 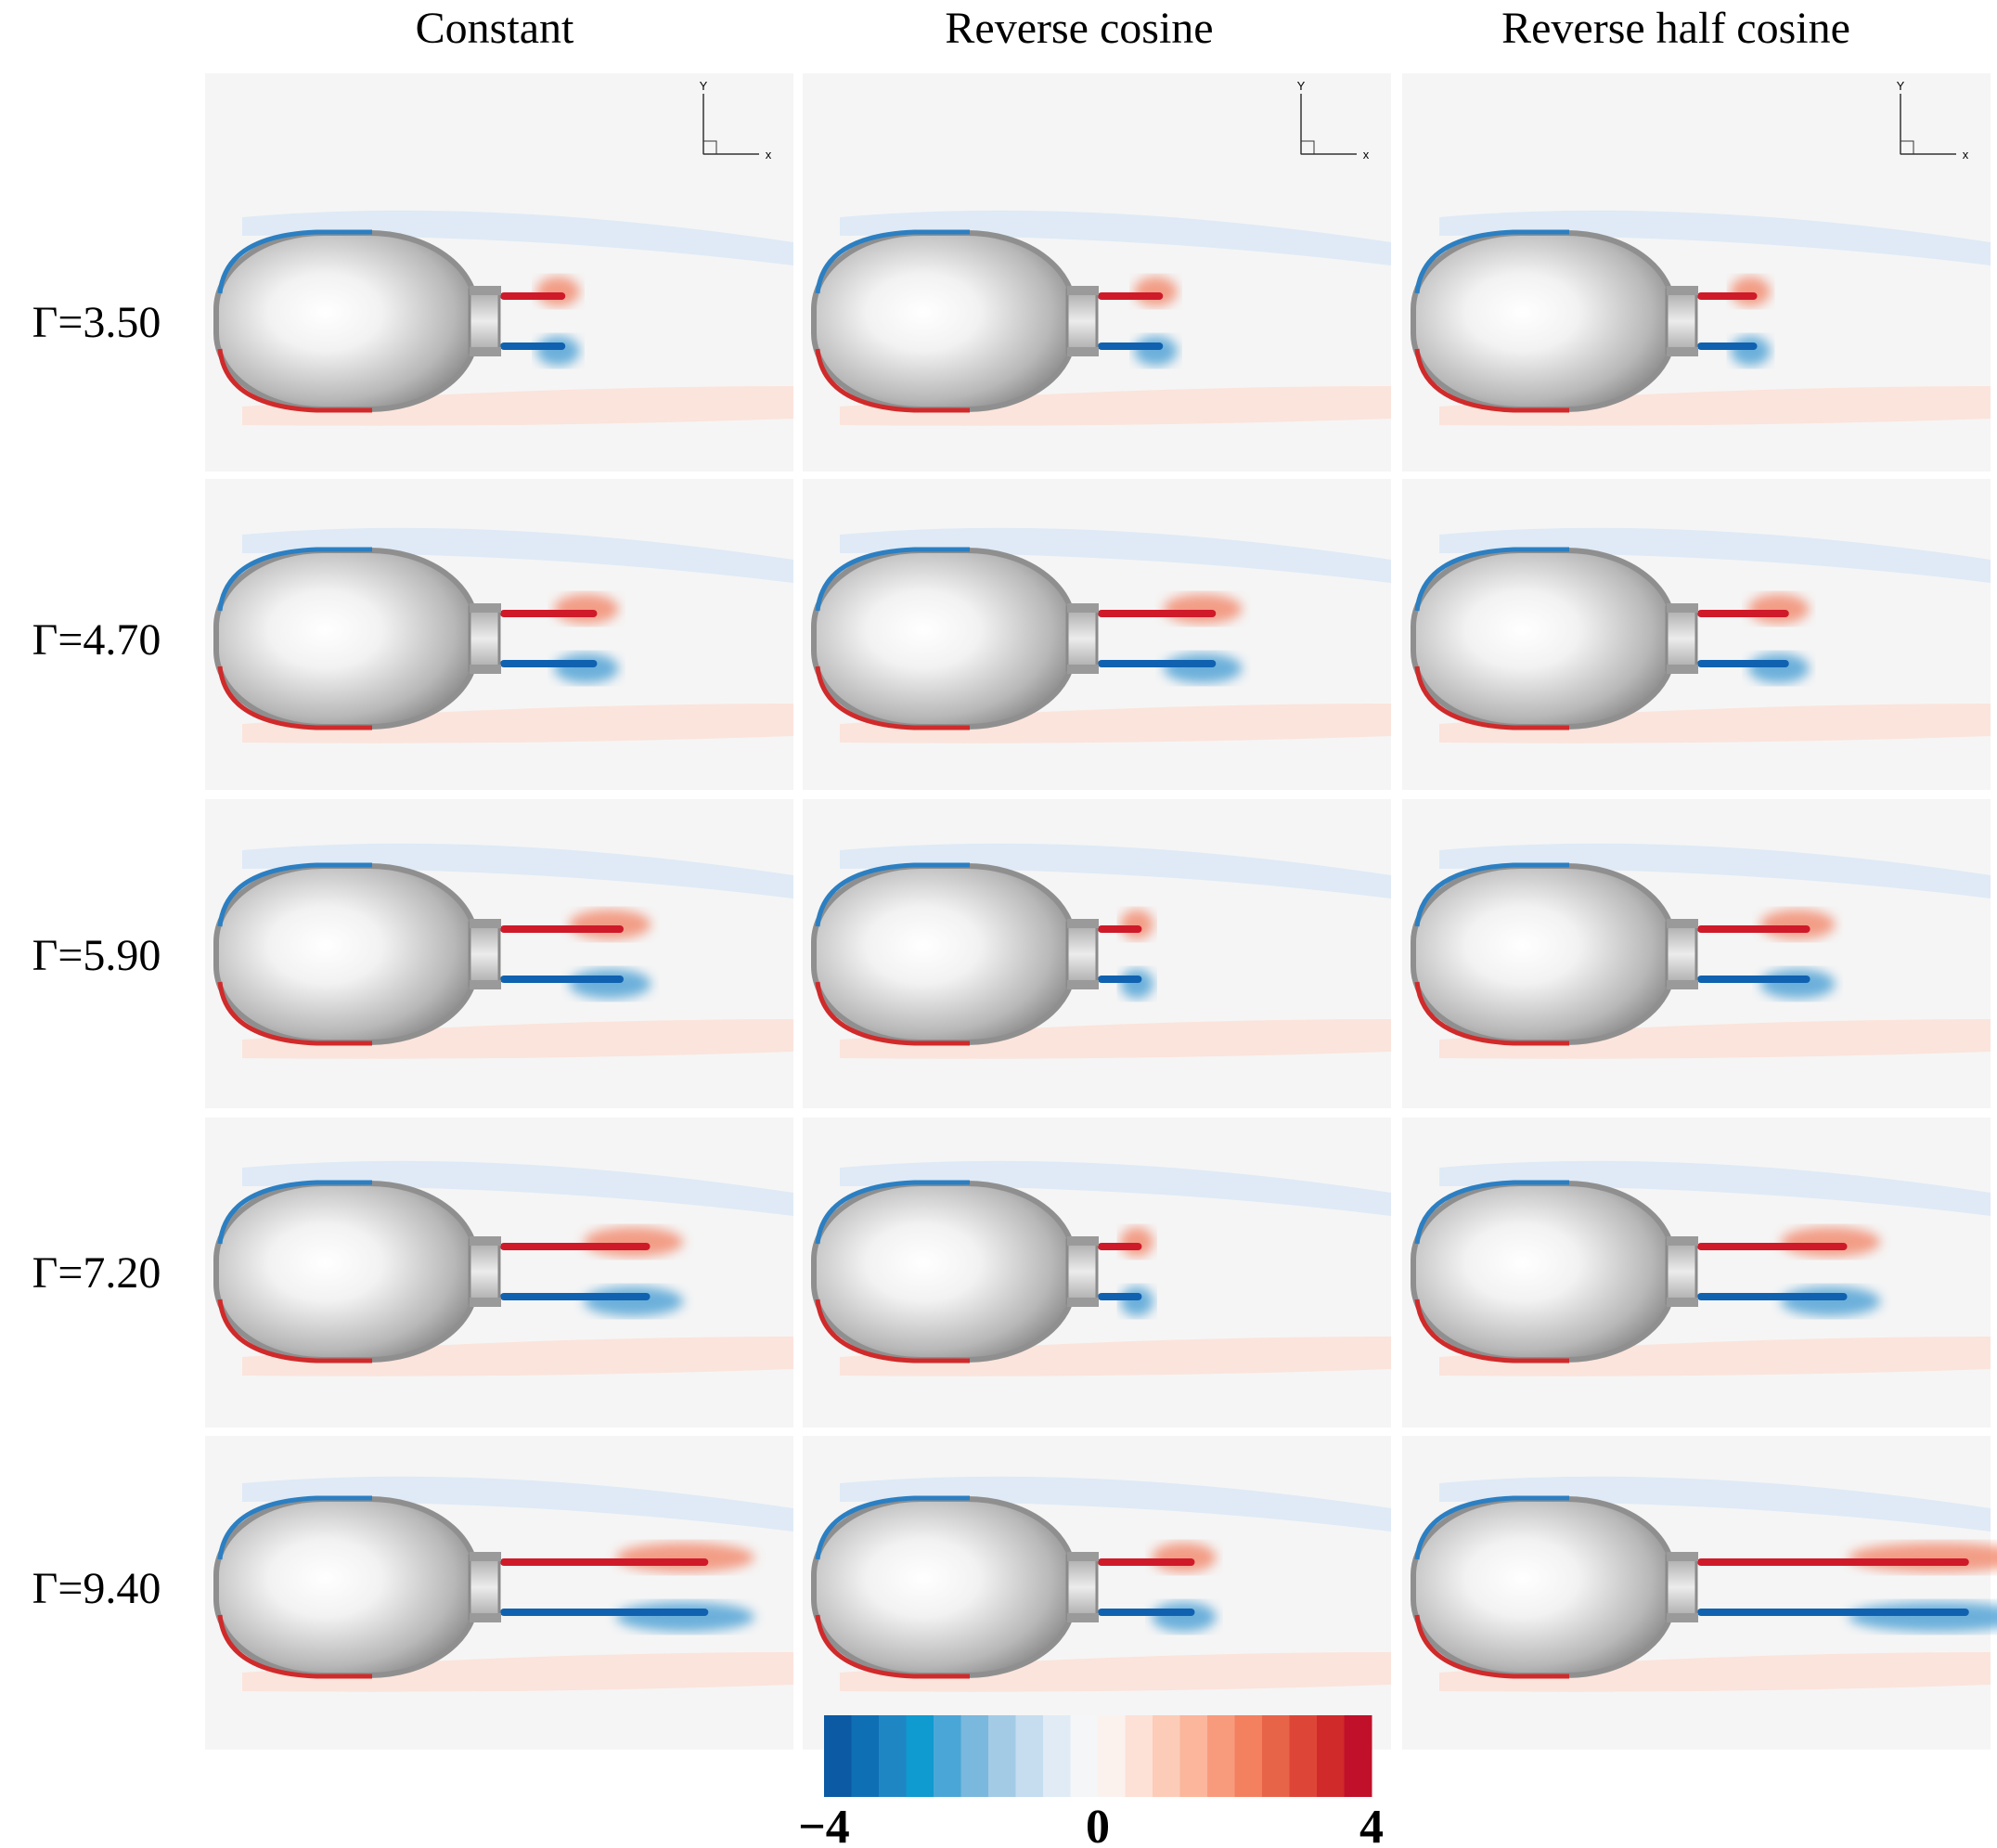 What do you see at coordinates (1098, 1824) in the screenshot?
I see `colorbar-tick-label: 0` at bounding box center [1098, 1824].